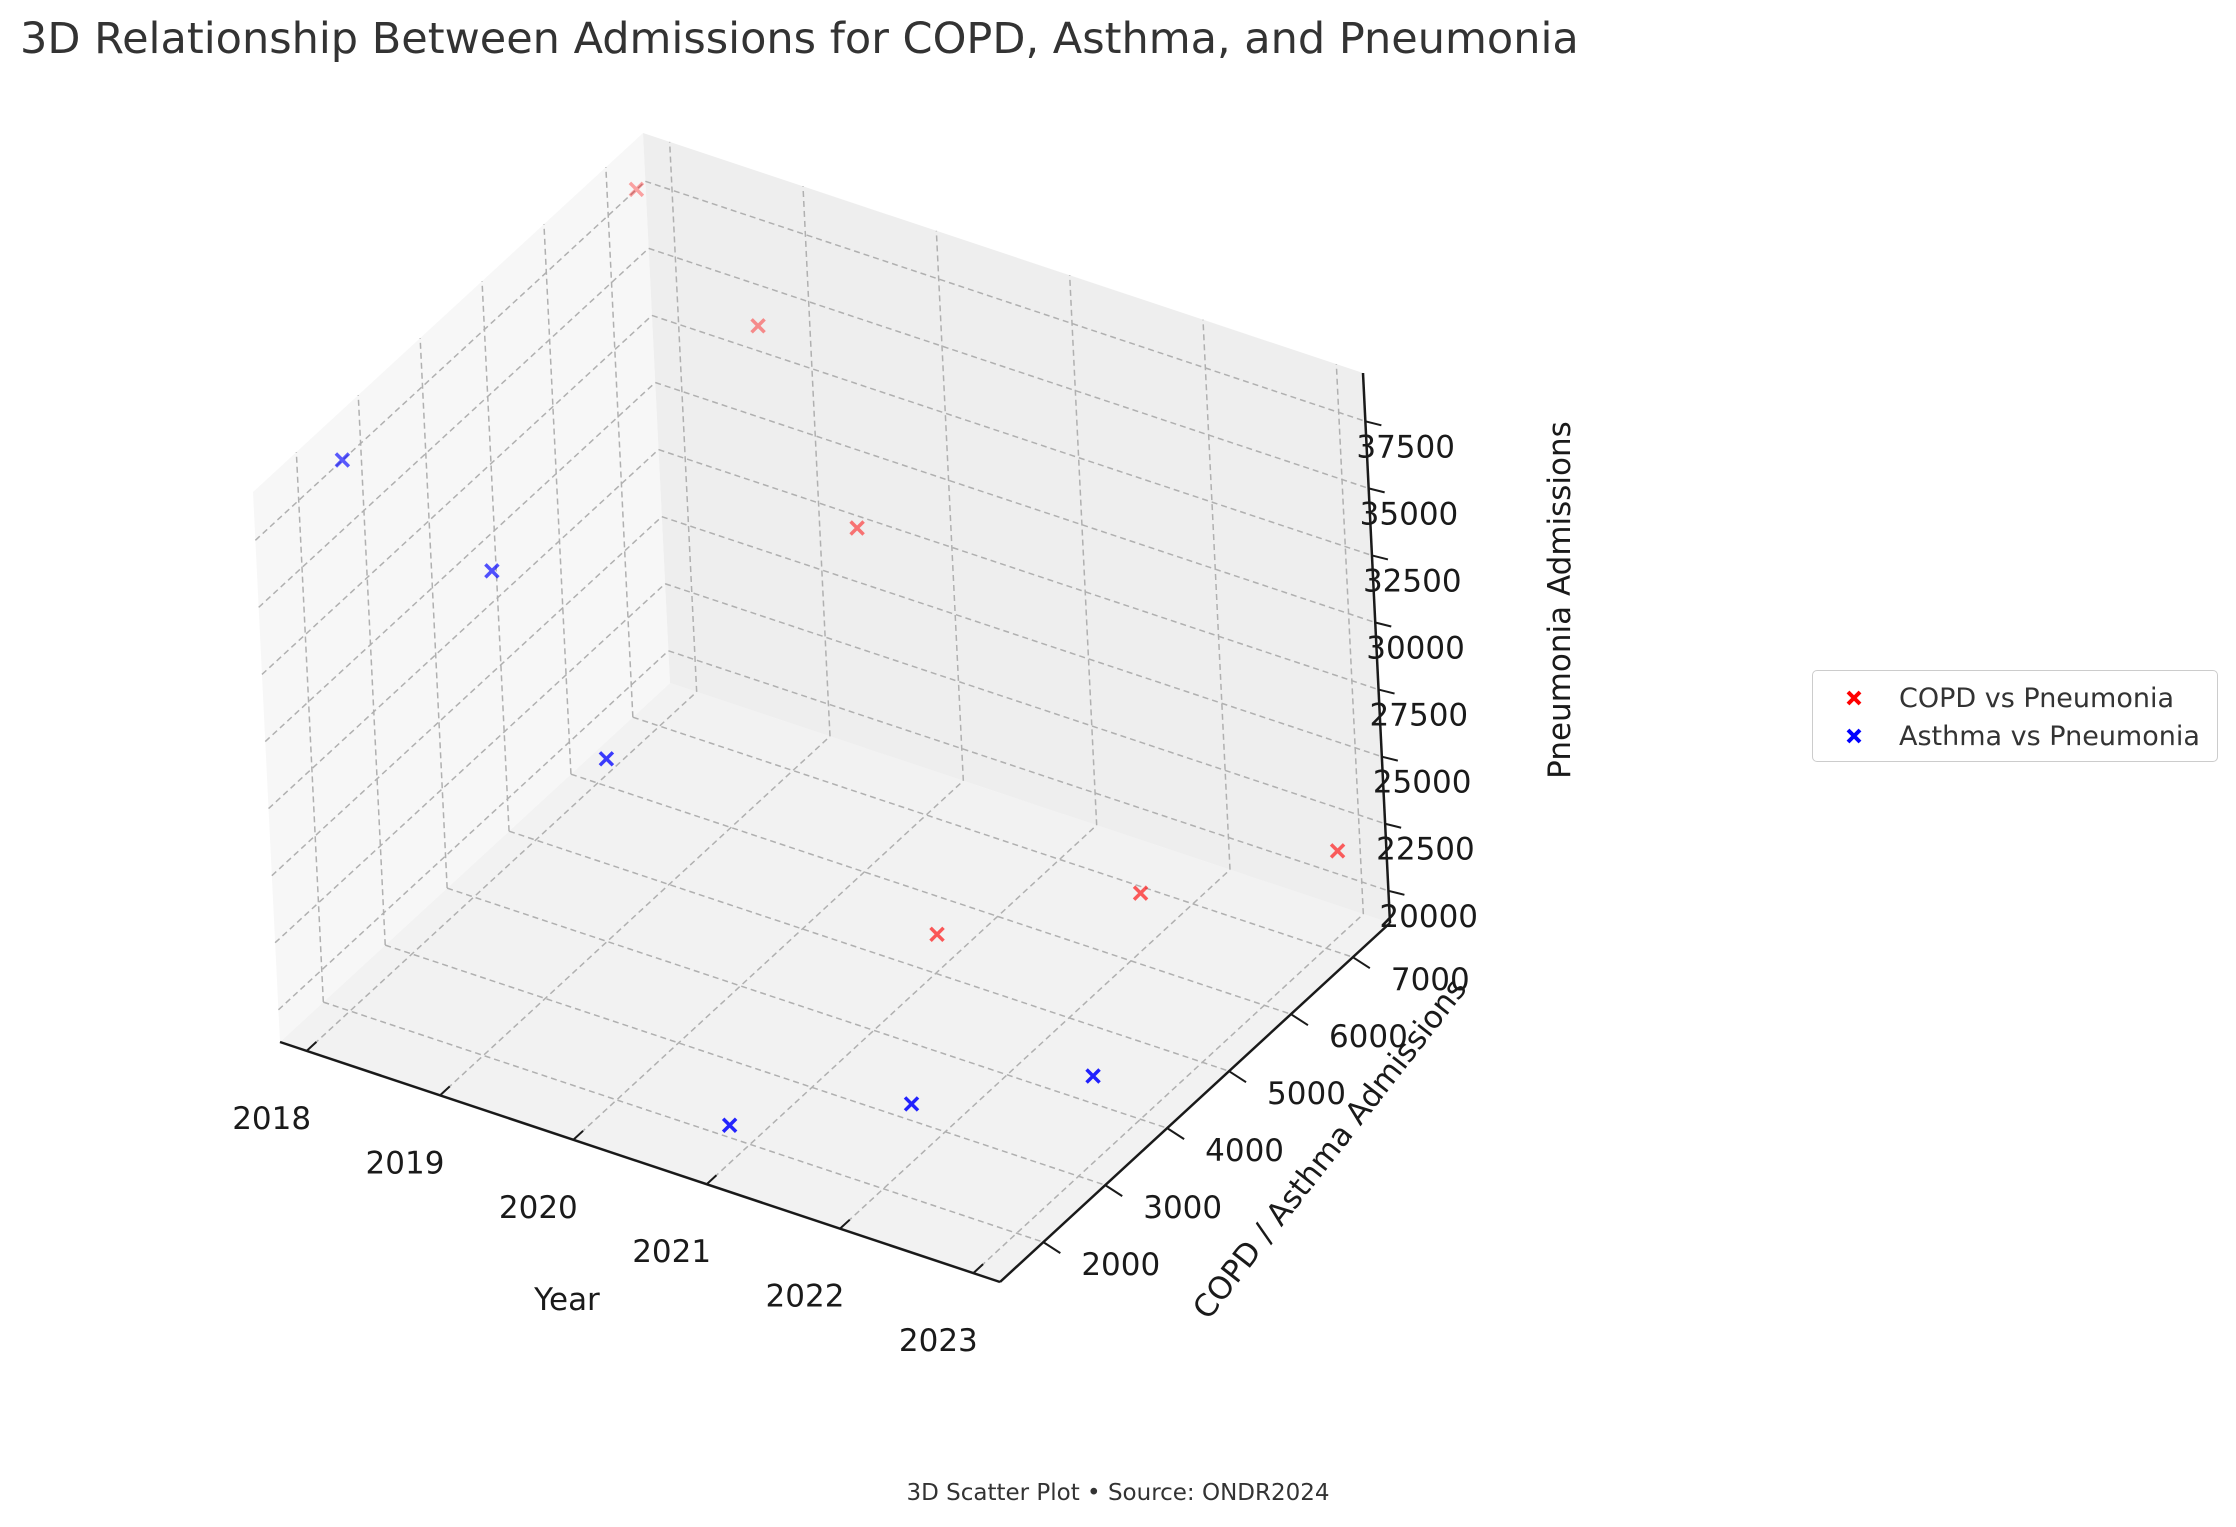  Describe the element at coordinates (1120, 1265) in the screenshot. I see `y-tick-label: 2000` at that location.